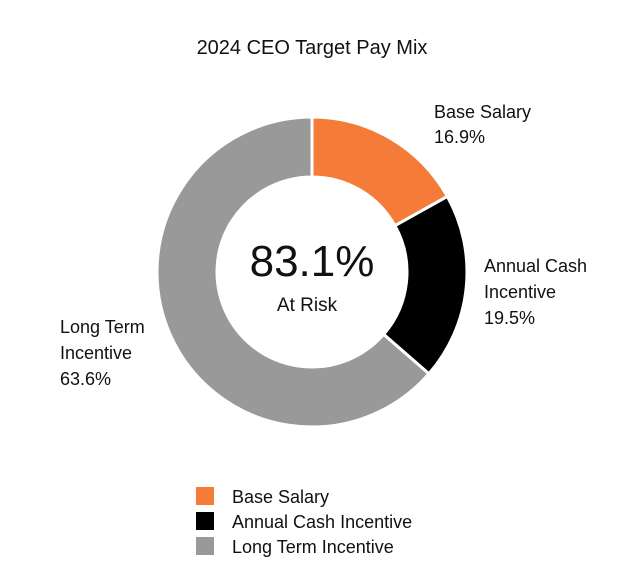 This screenshot has height=576, width=624. I want to click on legend-item-long-term-incentive: Long Term Incentive, so click(295, 547).